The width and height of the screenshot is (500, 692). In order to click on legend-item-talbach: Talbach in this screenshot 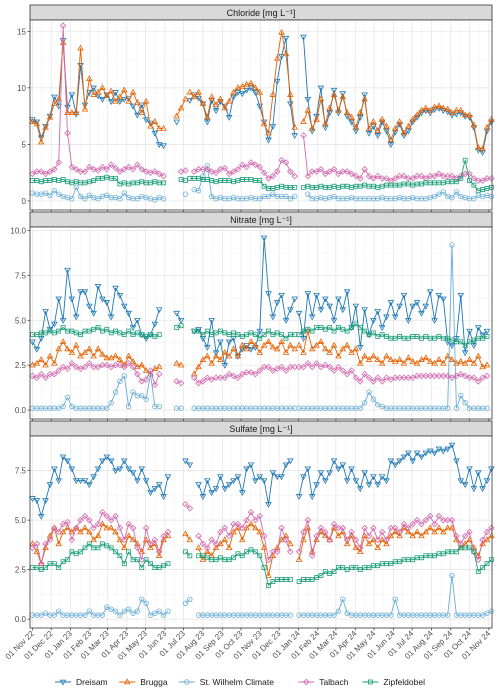, I will do `click(323, 682)`.